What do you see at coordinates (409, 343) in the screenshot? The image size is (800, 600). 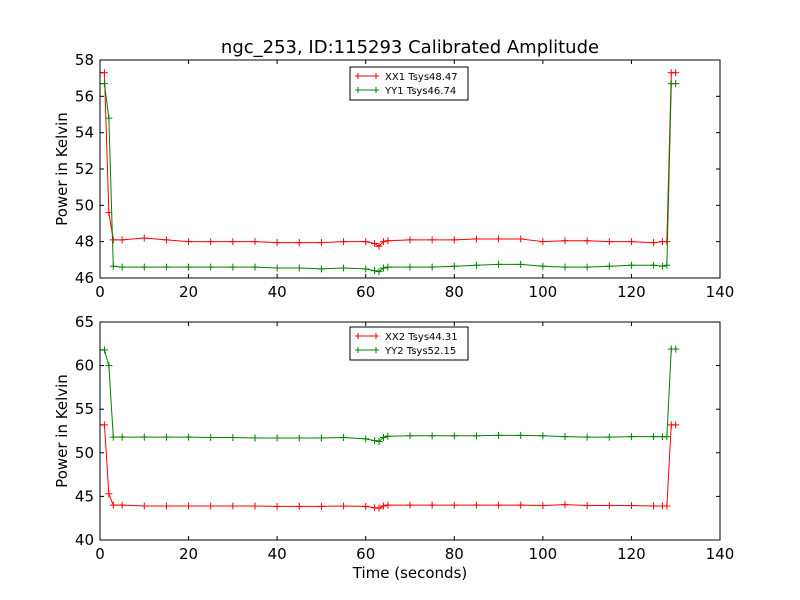 I see `legend: XX2 Tsys44.31 YY2 Tsys52.15` at bounding box center [409, 343].